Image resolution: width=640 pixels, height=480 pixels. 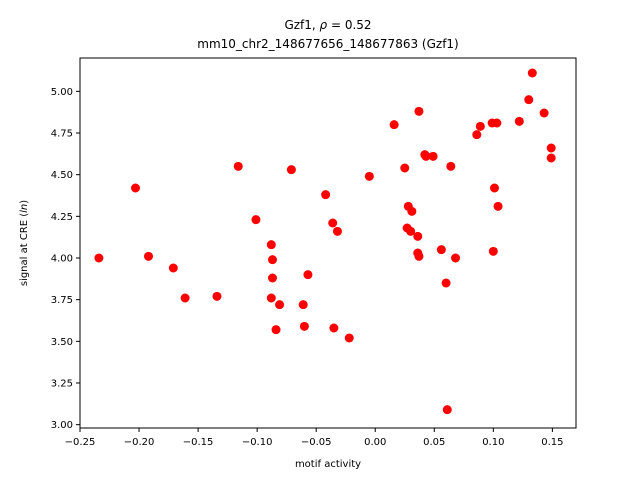 I want to click on y-tick-label: 5.00, so click(x=62, y=92).